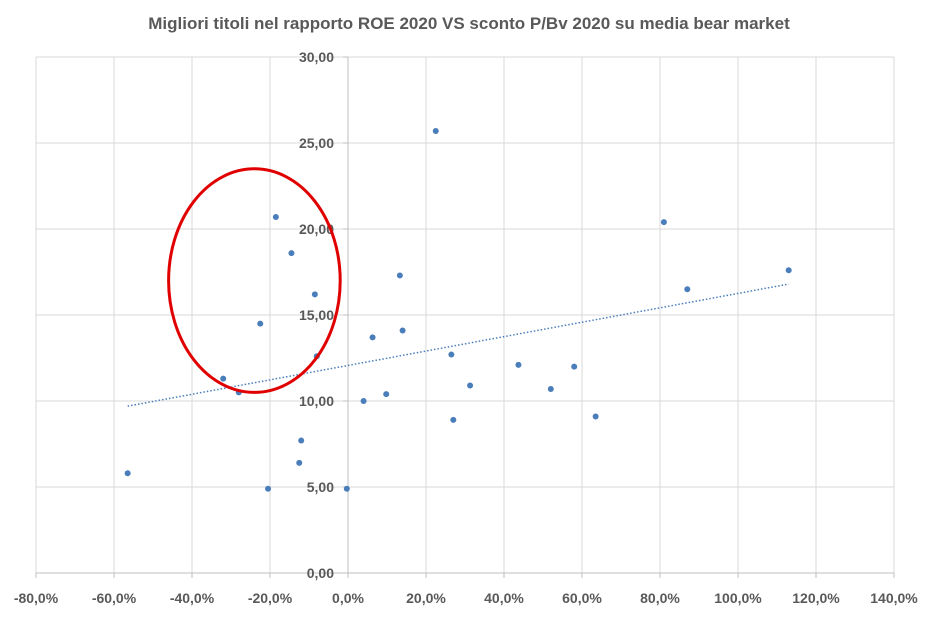  What do you see at coordinates (36, 598) in the screenshot?
I see `x-tick-label: -80,0%` at bounding box center [36, 598].